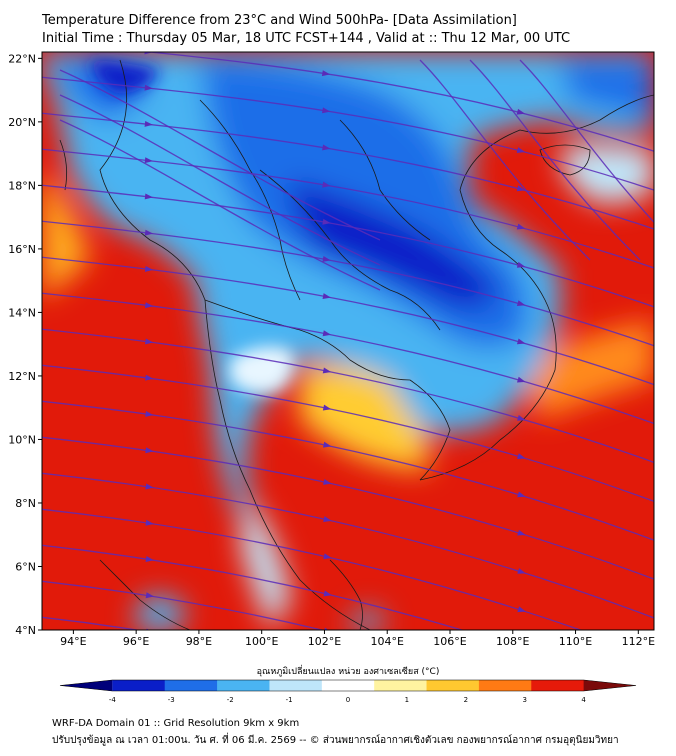 This screenshot has width=676, height=756. Describe the element at coordinates (136, 641) in the screenshot. I see `lon-tick-label: 96°E` at that location.